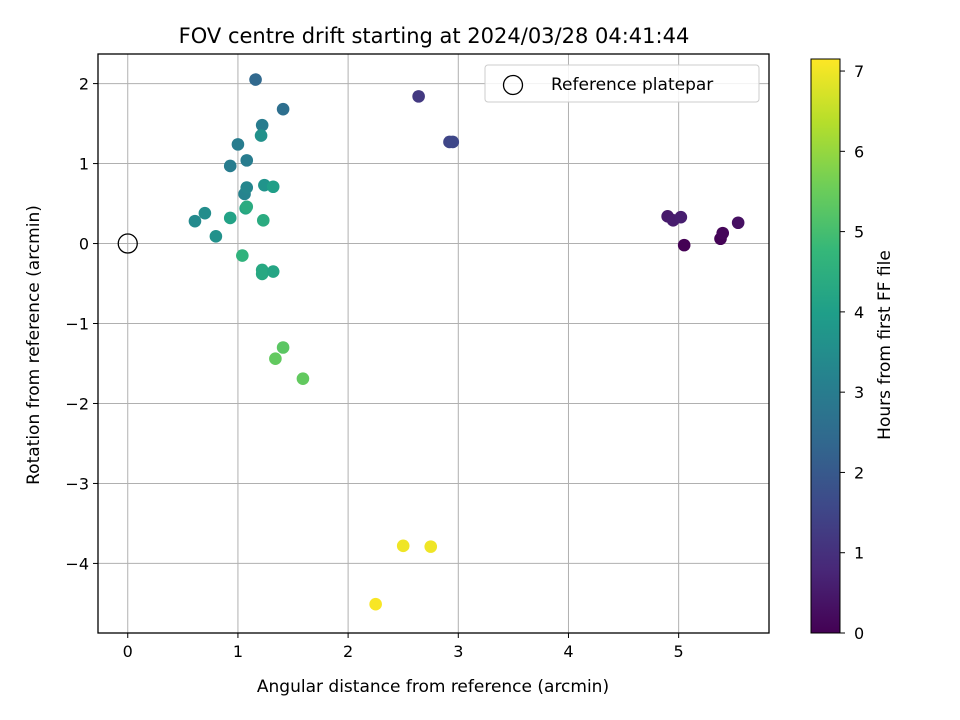 The width and height of the screenshot is (960, 720). I want to click on colorbar-ticks: 0 1 2 3 4 5 6 7, so click(852, 352).